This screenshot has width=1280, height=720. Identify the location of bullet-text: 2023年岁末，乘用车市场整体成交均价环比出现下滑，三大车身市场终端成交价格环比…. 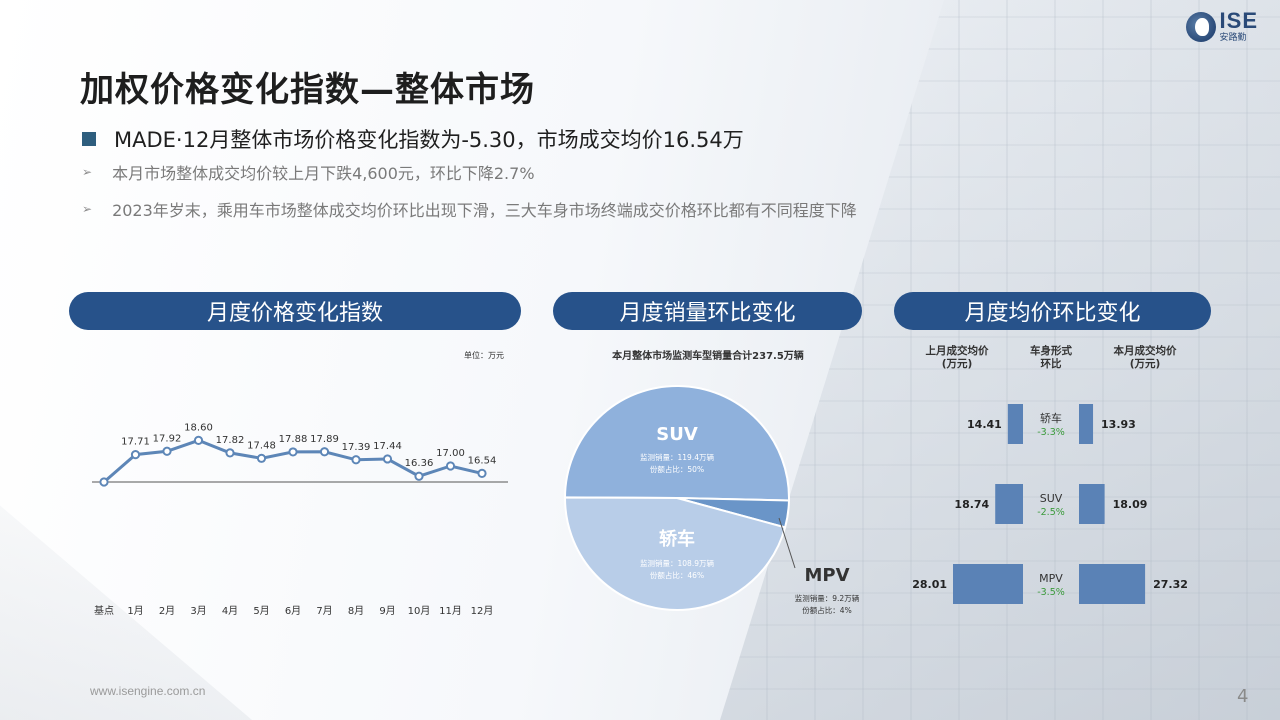
(484, 210).